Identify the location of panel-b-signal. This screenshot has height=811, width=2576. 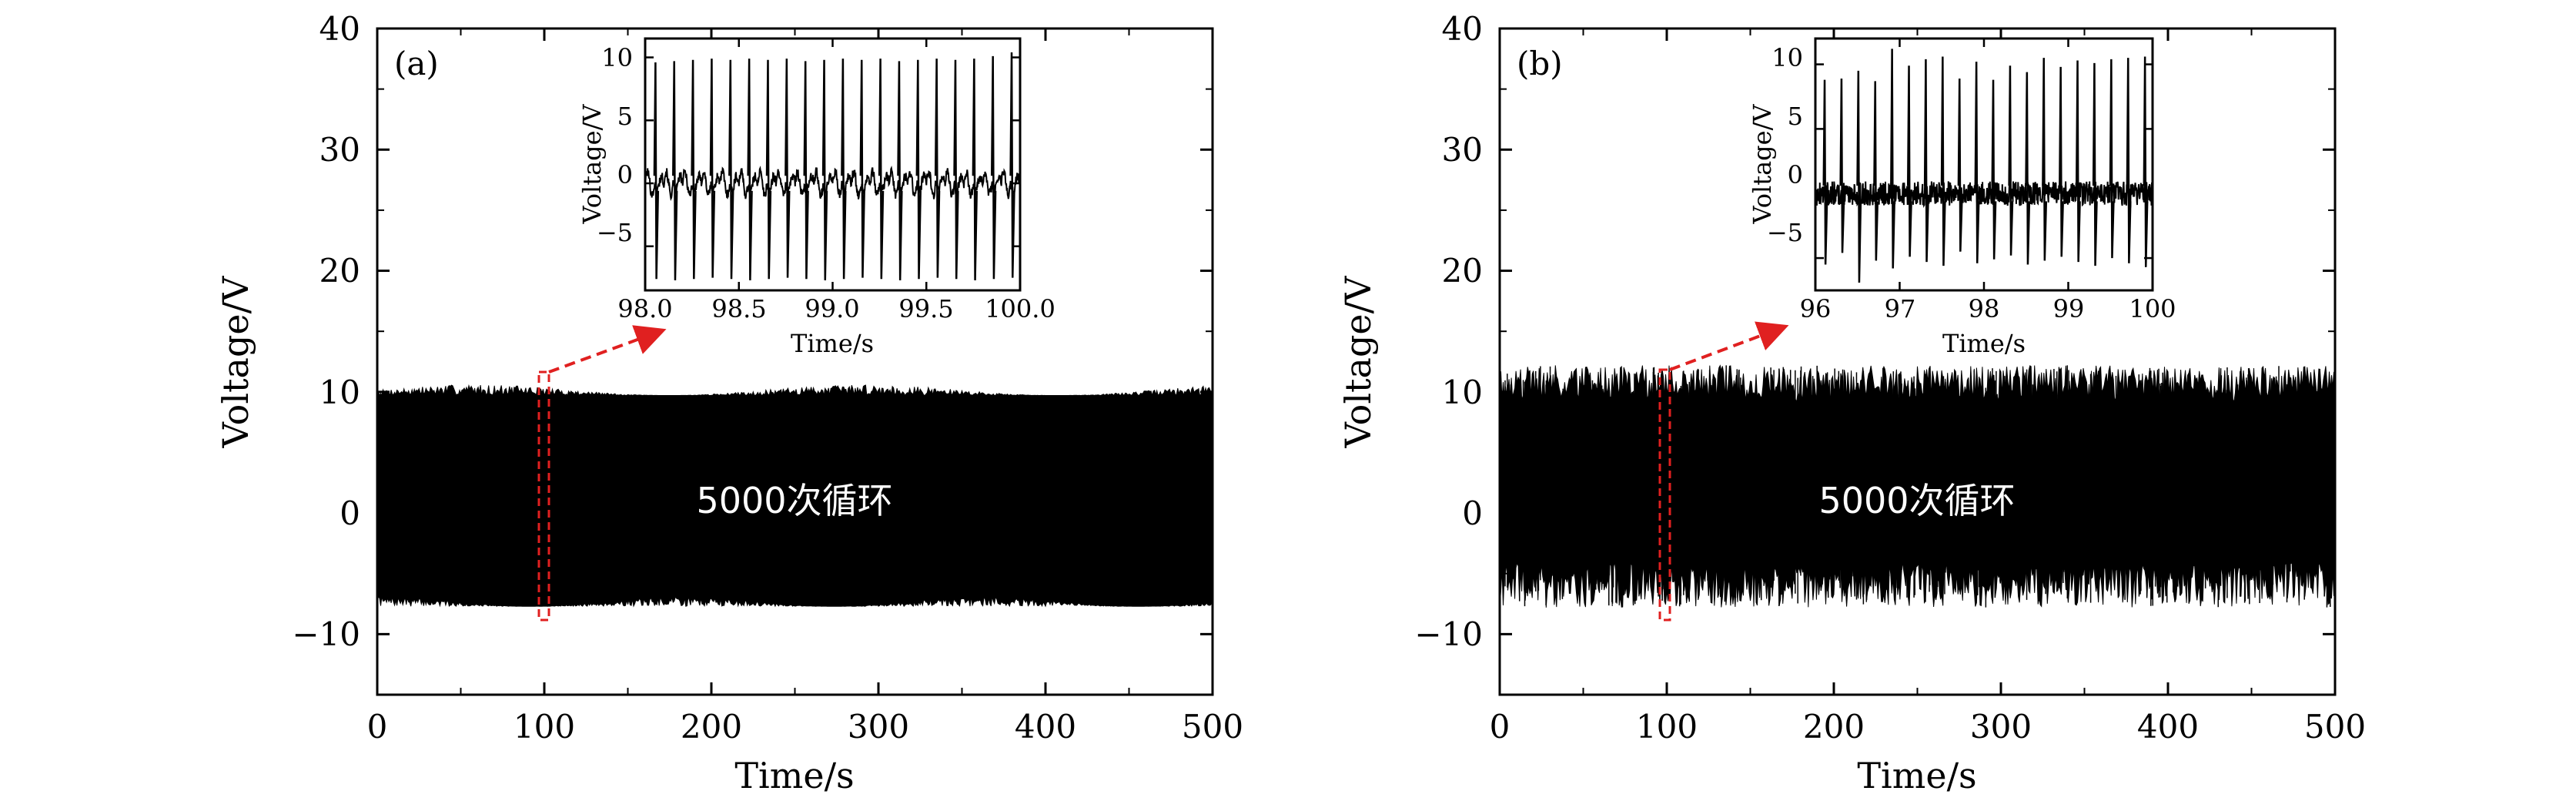
(1918, 486).